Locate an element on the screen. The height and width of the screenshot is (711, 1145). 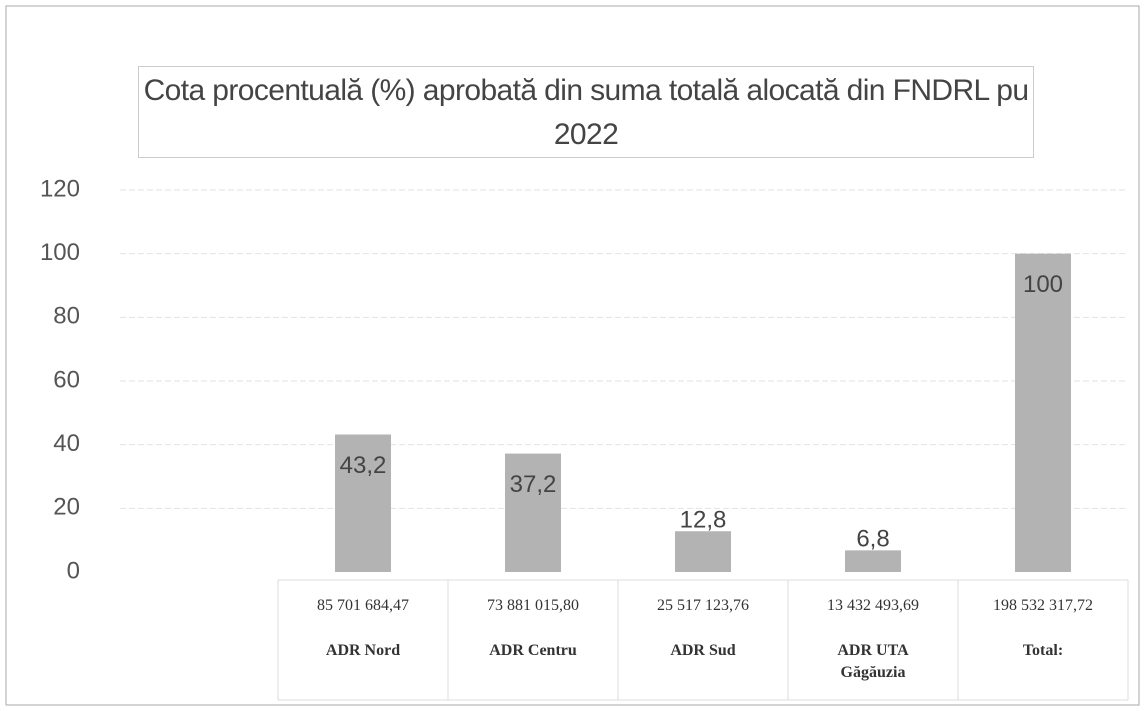
data-label: 12,8 is located at coordinates (703, 520).